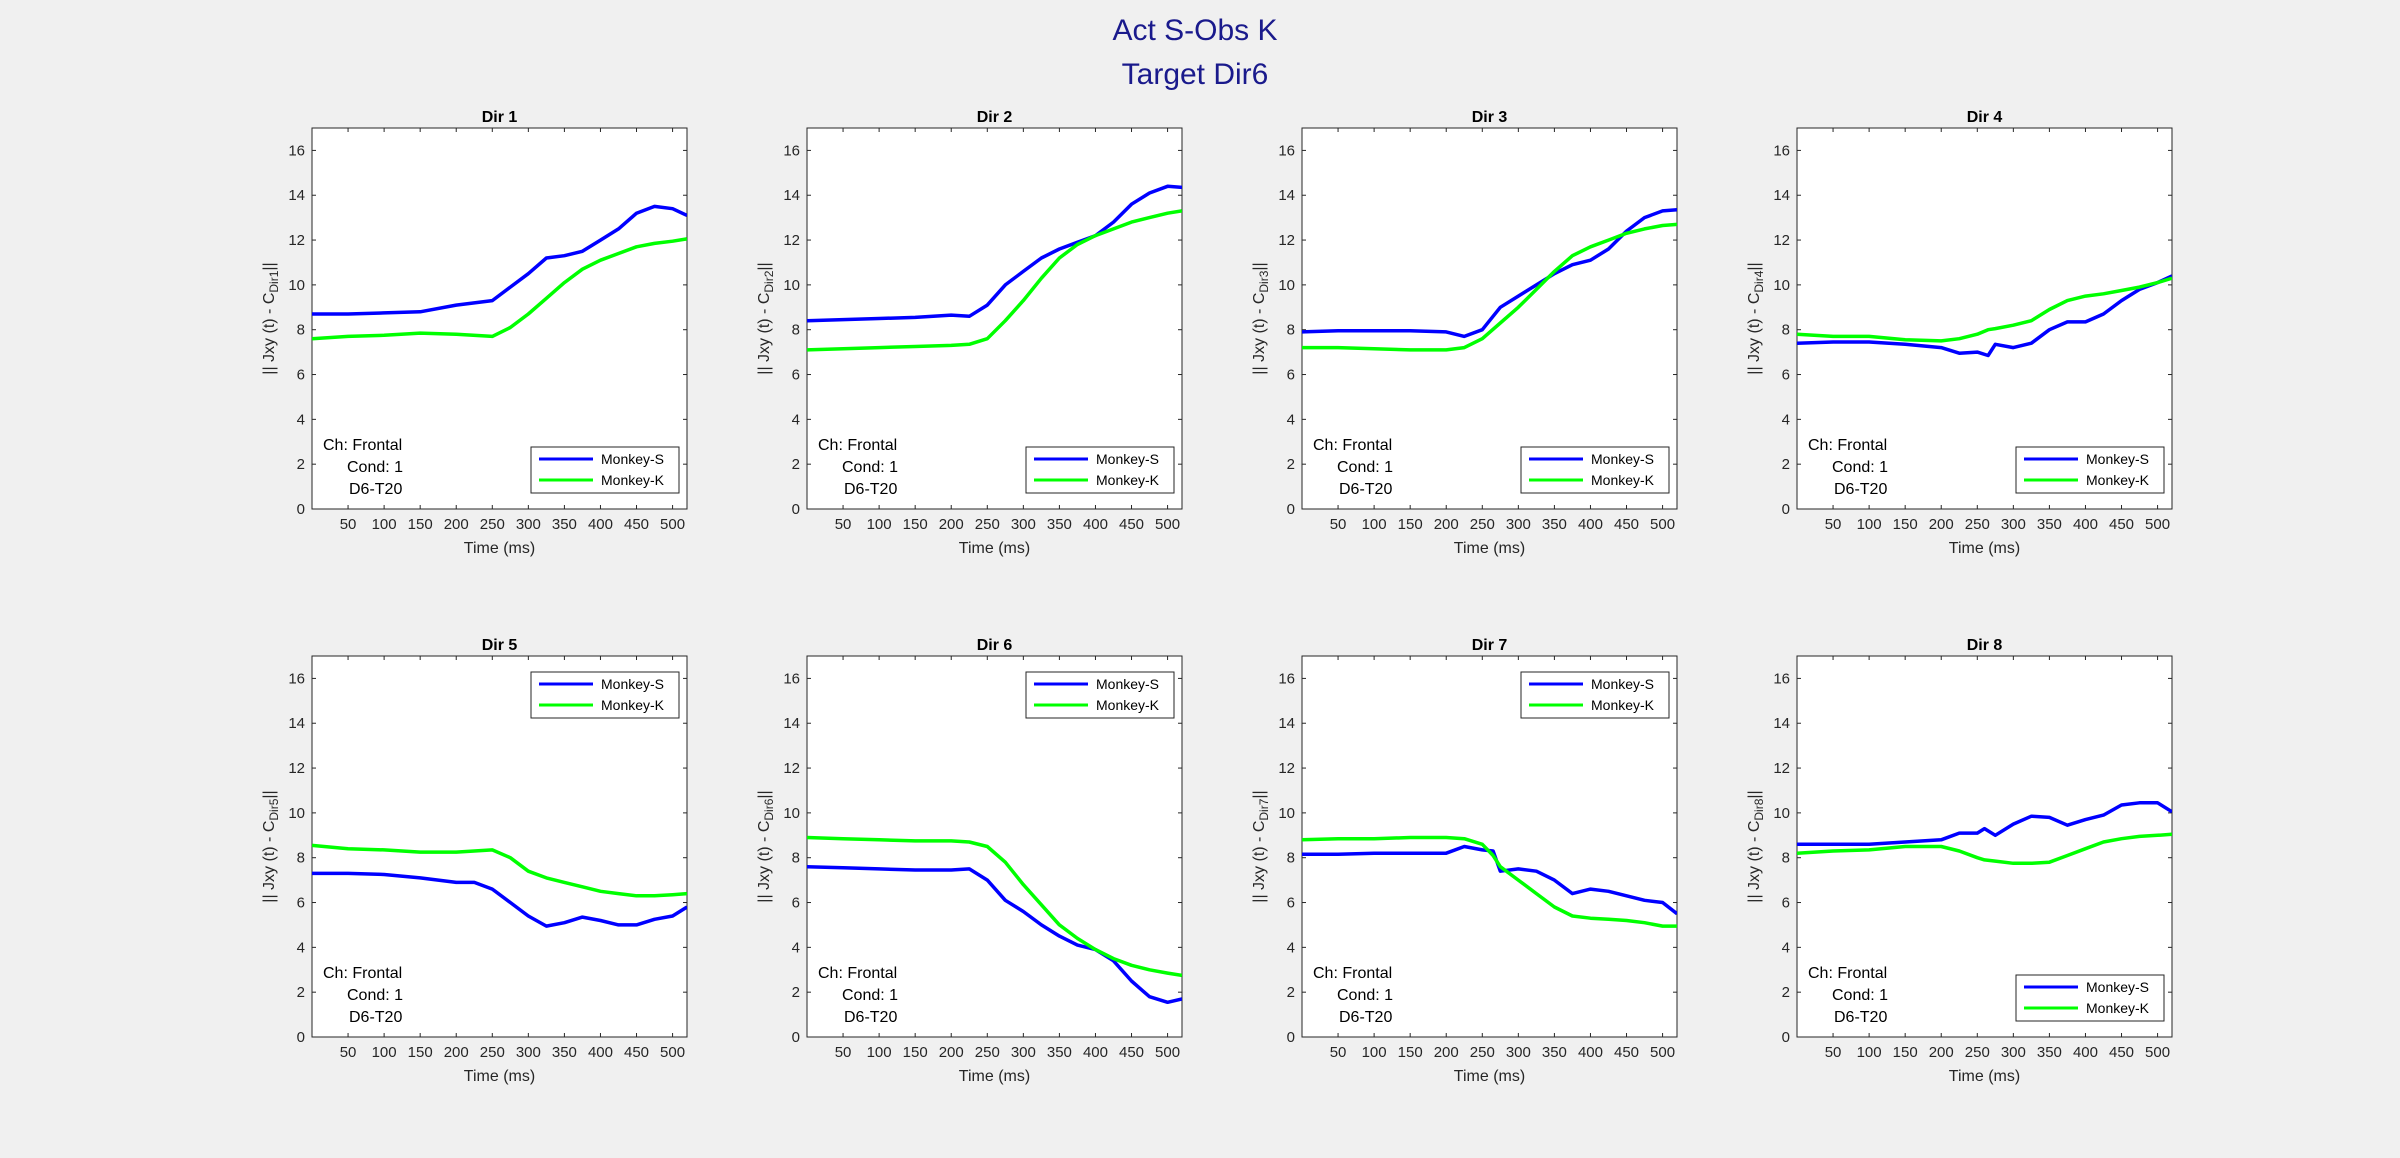  What do you see at coordinates (1759, 809) in the screenshot?
I see `y-axis-label-subscript: Dir8` at bounding box center [1759, 809].